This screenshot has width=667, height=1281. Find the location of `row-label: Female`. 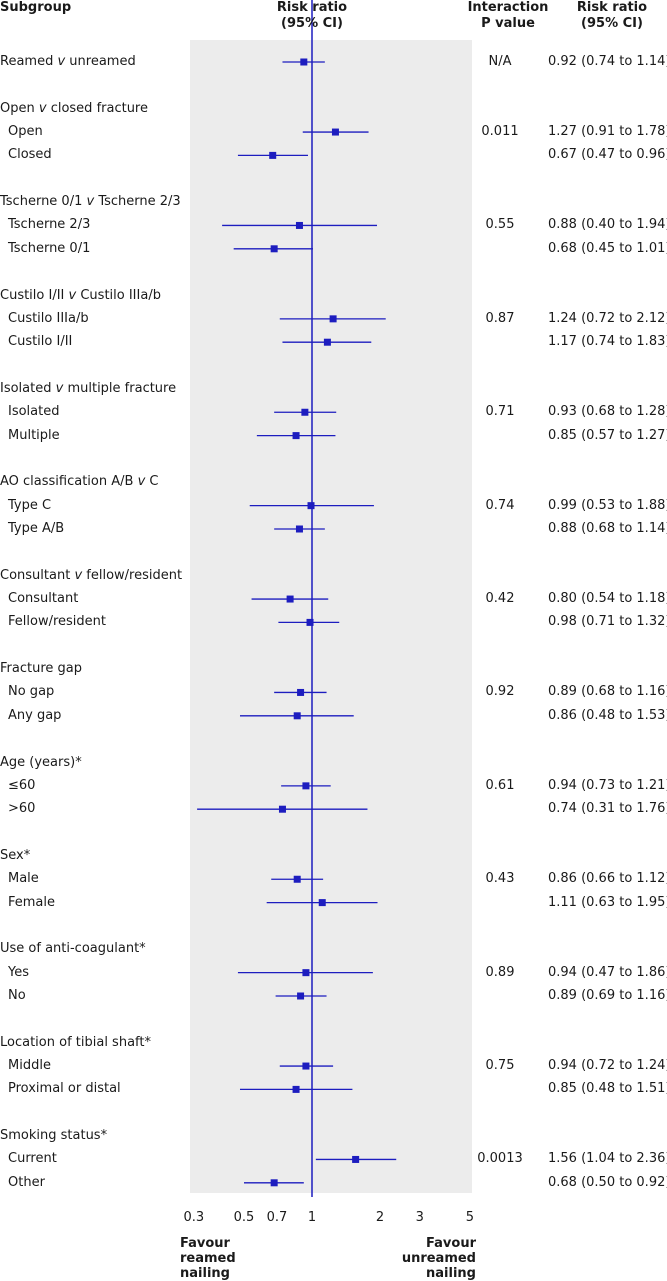

row-label: Female is located at coordinates (32, 902).